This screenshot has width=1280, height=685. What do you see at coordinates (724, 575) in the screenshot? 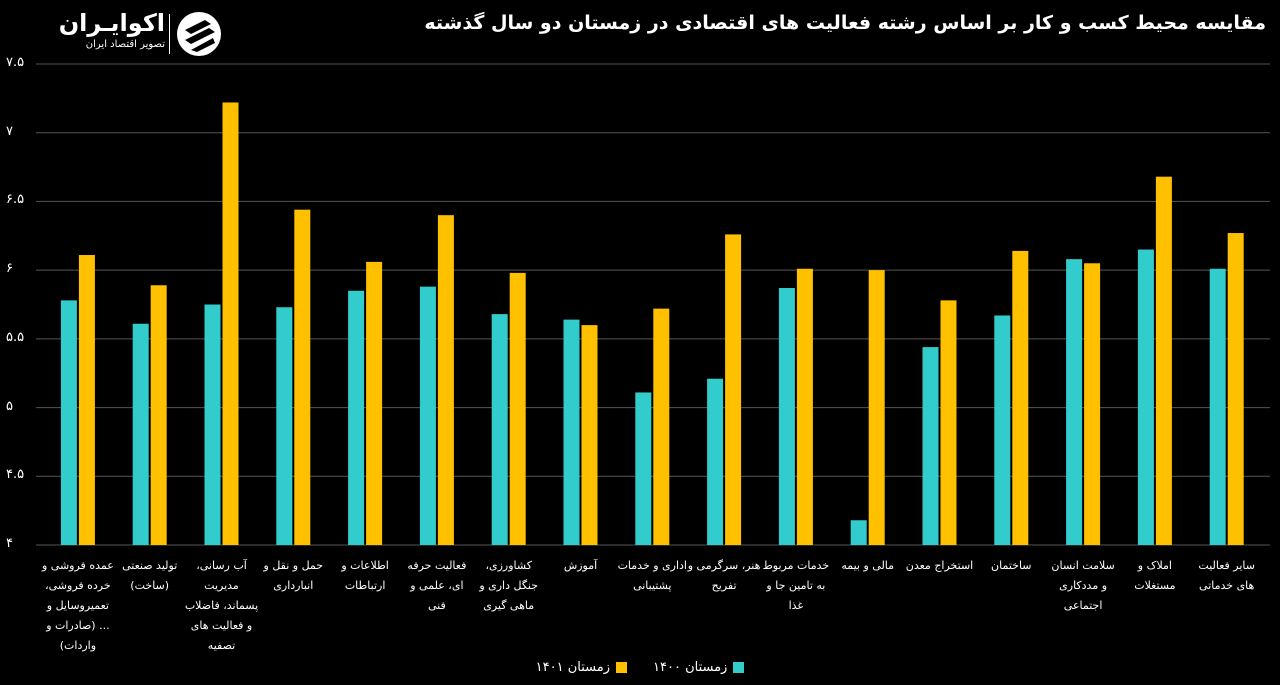
I see `category-label: هنر، سرگرمی و تفریح` at bounding box center [724, 575].